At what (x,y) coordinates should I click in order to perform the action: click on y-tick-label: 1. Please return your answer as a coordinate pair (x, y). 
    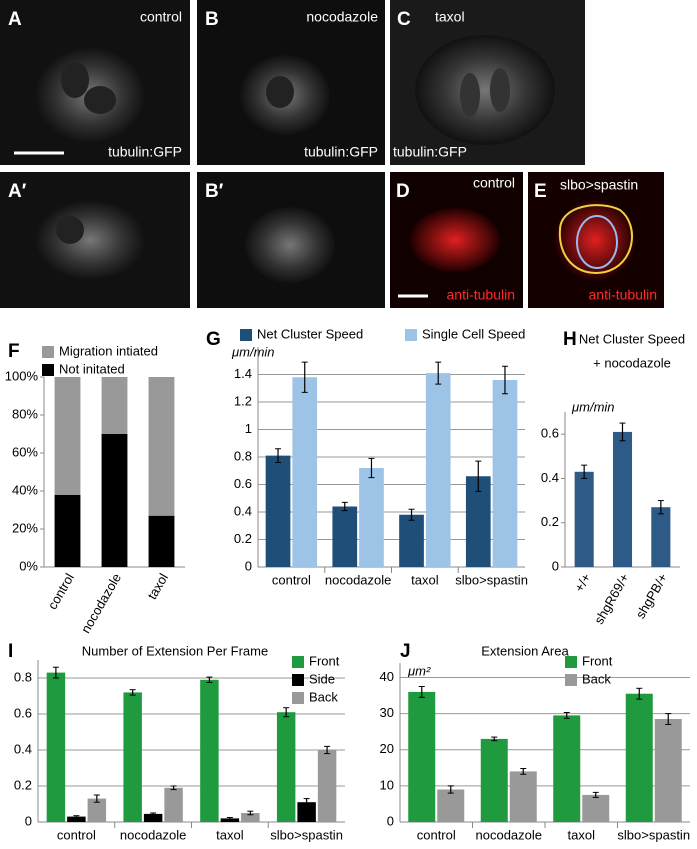
    Looking at the image, I should click on (248, 428).